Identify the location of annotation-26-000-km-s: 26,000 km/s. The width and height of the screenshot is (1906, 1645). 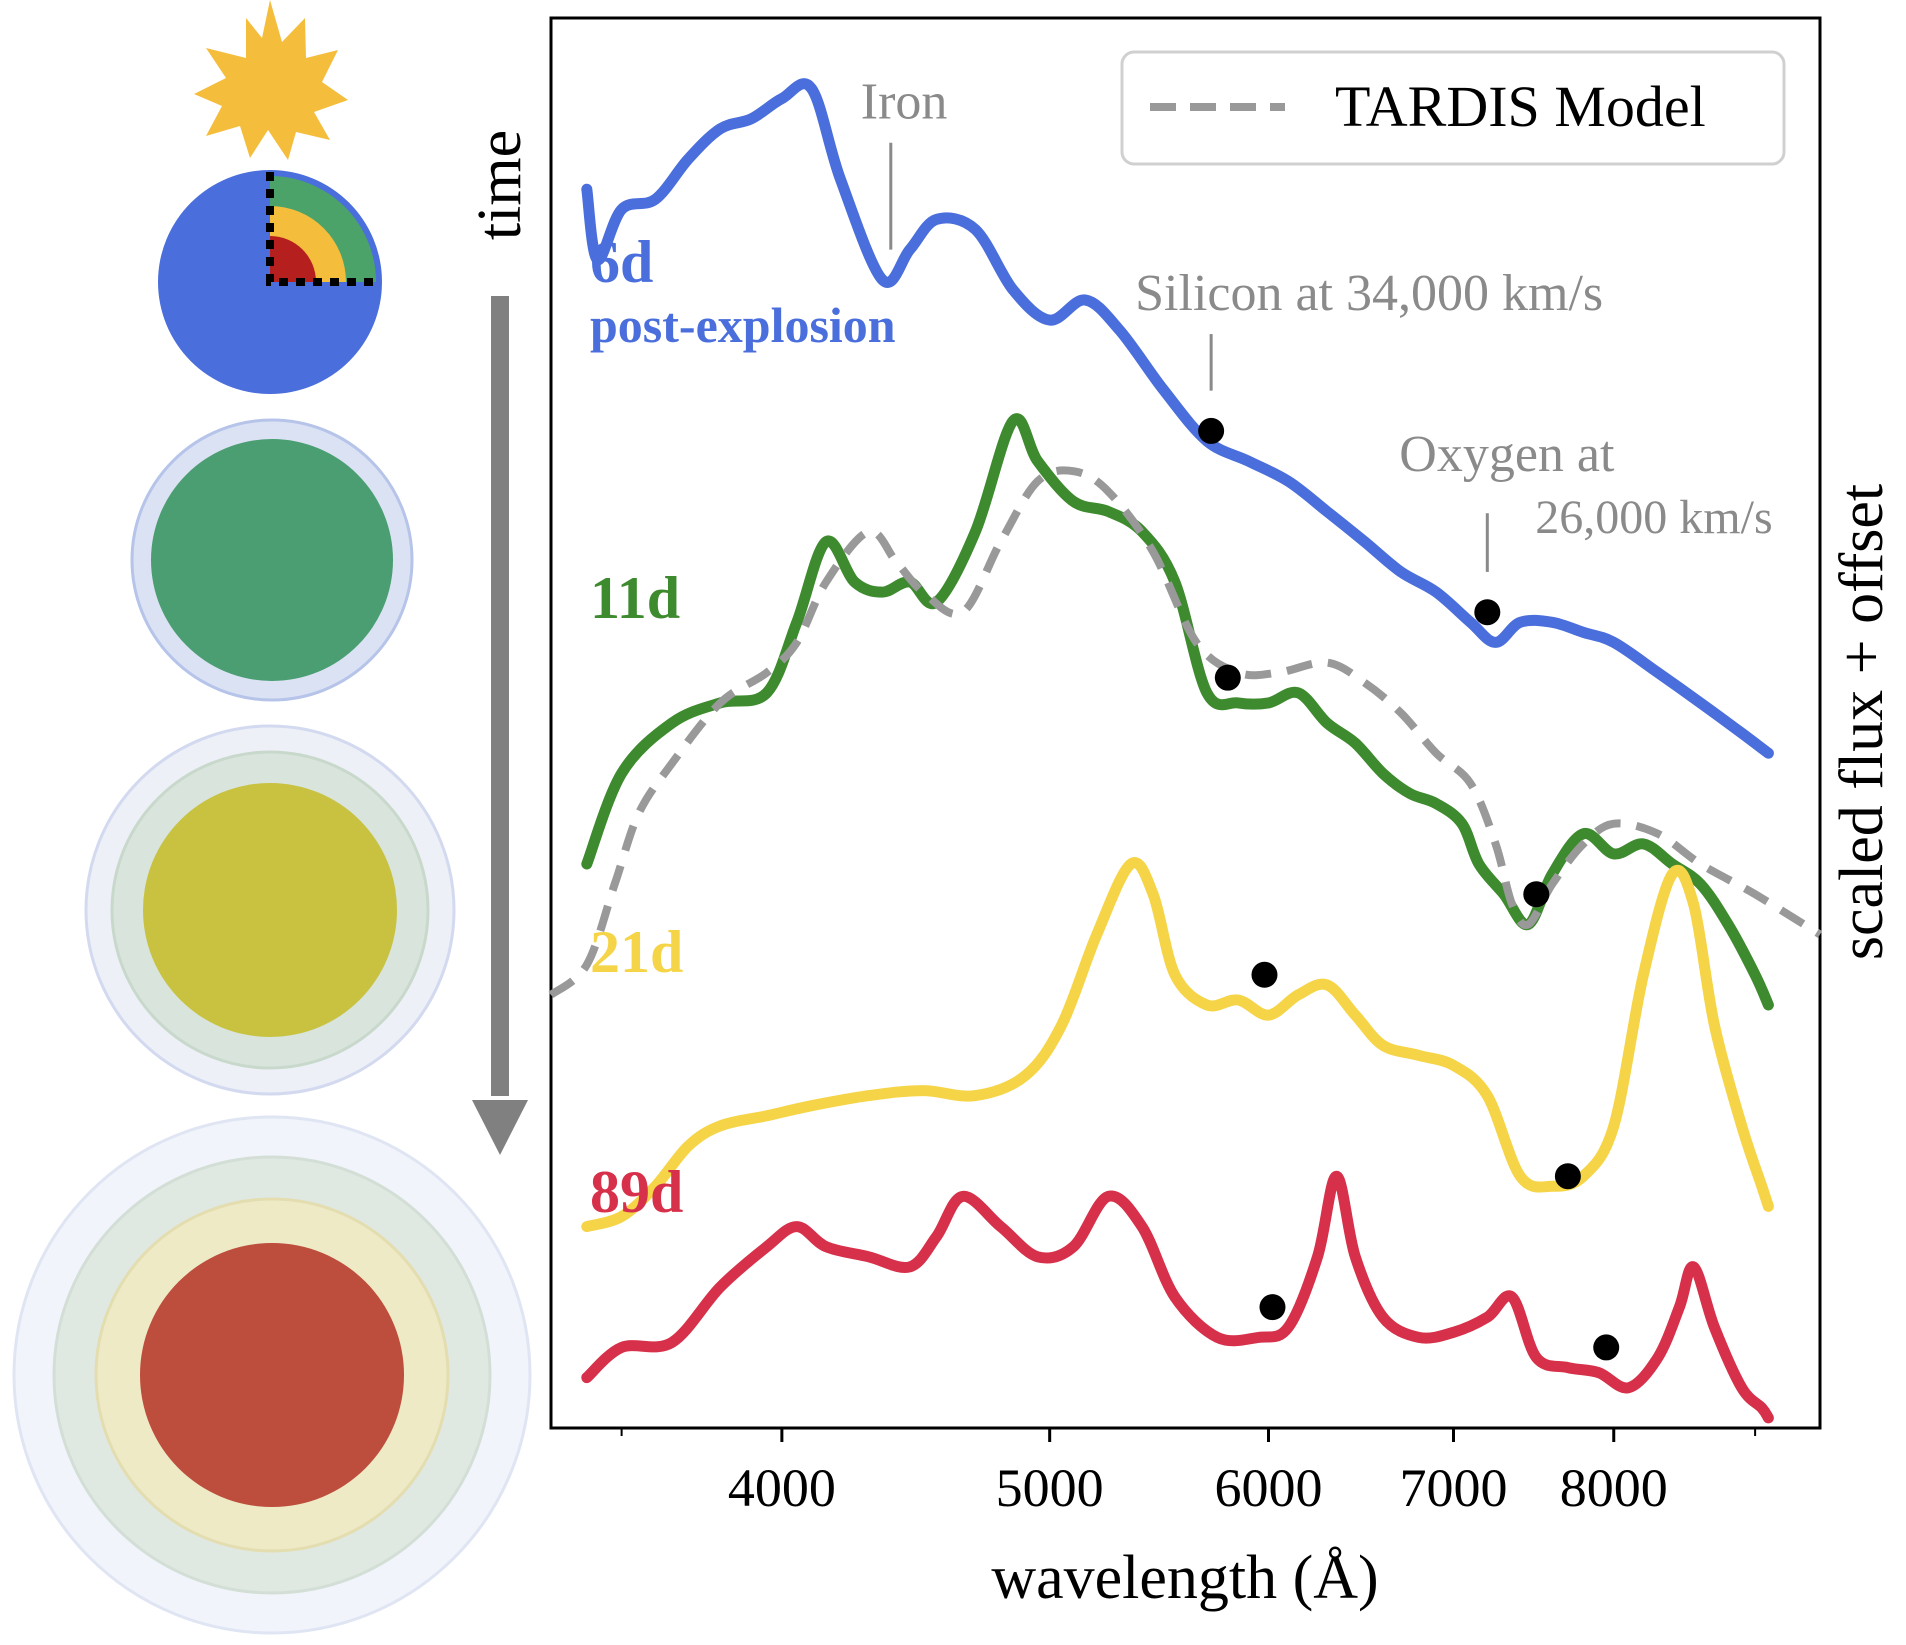
(1653, 517).